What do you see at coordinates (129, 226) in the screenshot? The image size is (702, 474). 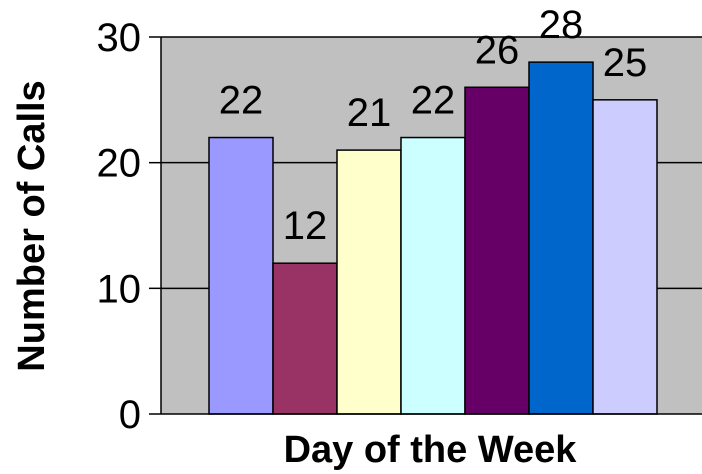 I see `y-axis-ticks: 0 10 20 30` at bounding box center [129, 226].